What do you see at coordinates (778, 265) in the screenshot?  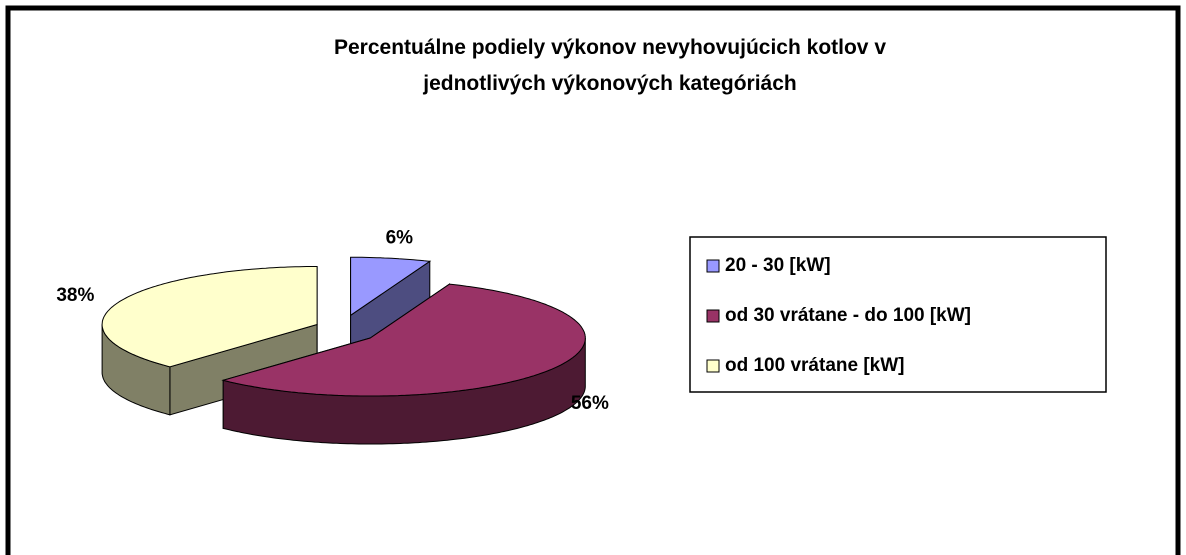 I see `legend-label: 20 - 30 [kW]` at bounding box center [778, 265].